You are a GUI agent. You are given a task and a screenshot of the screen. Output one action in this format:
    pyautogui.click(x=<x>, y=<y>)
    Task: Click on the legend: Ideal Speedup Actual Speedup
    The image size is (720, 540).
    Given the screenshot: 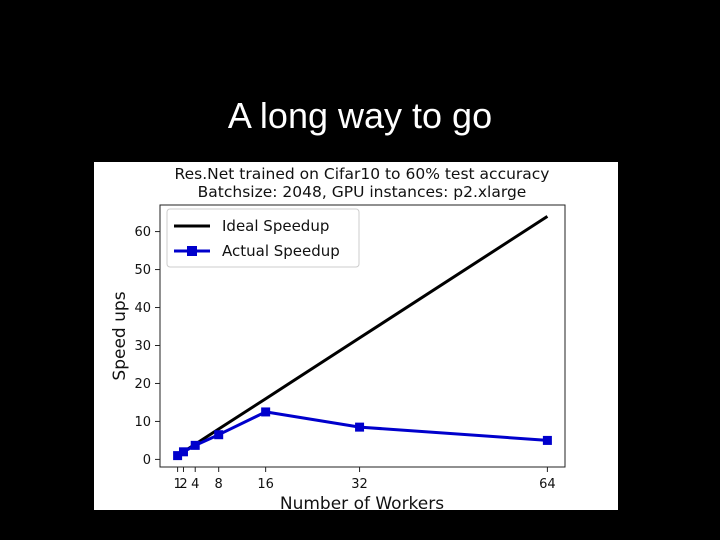 What is the action you would take?
    pyautogui.click(x=263, y=238)
    